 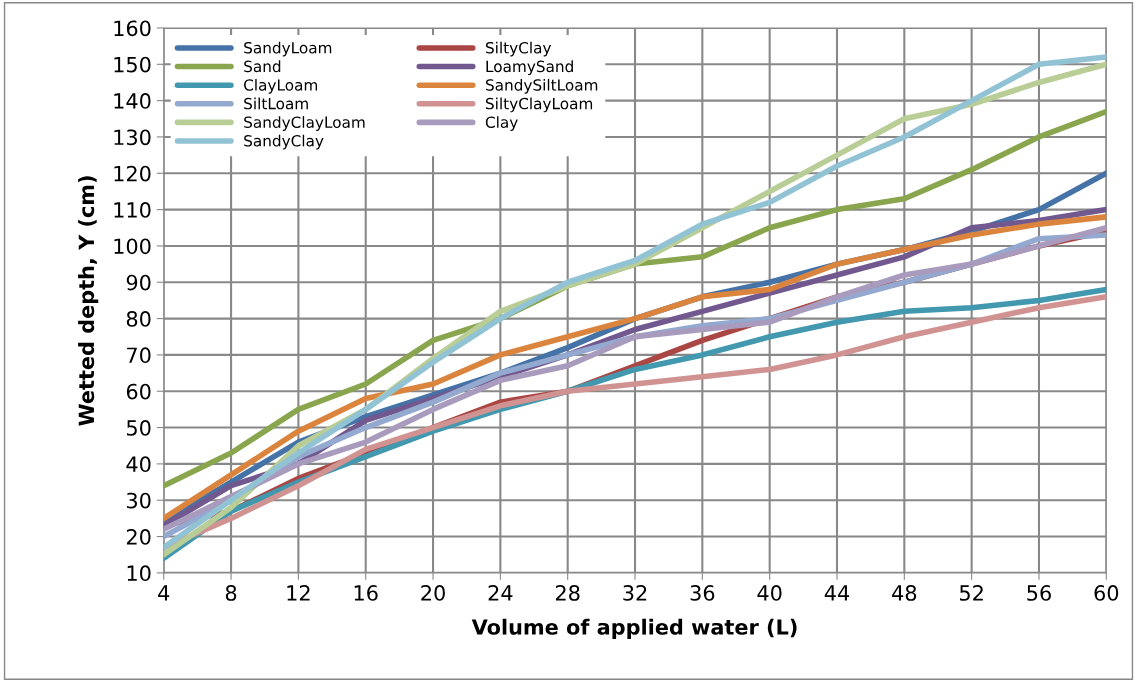 What do you see at coordinates (1039, 593) in the screenshot?
I see `x-tick-label: 56` at bounding box center [1039, 593].